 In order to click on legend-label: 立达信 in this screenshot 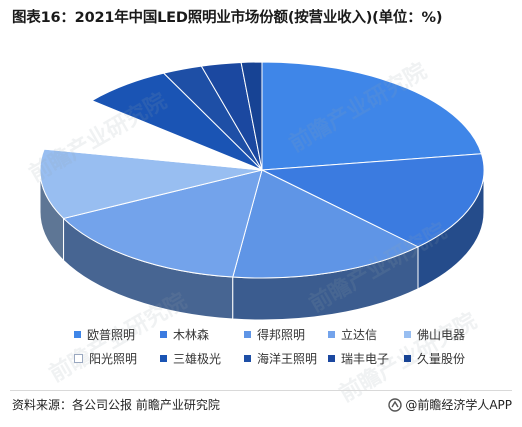, I will do `click(359, 334)`.